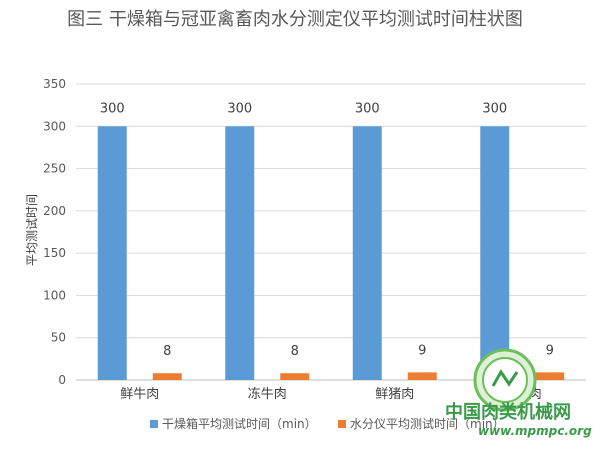 Image resolution: width=600 pixels, height=450 pixels. Describe the element at coordinates (239, 423) in the screenshot. I see `legend-label: 干燥箱平均测试时间（min）` at that location.